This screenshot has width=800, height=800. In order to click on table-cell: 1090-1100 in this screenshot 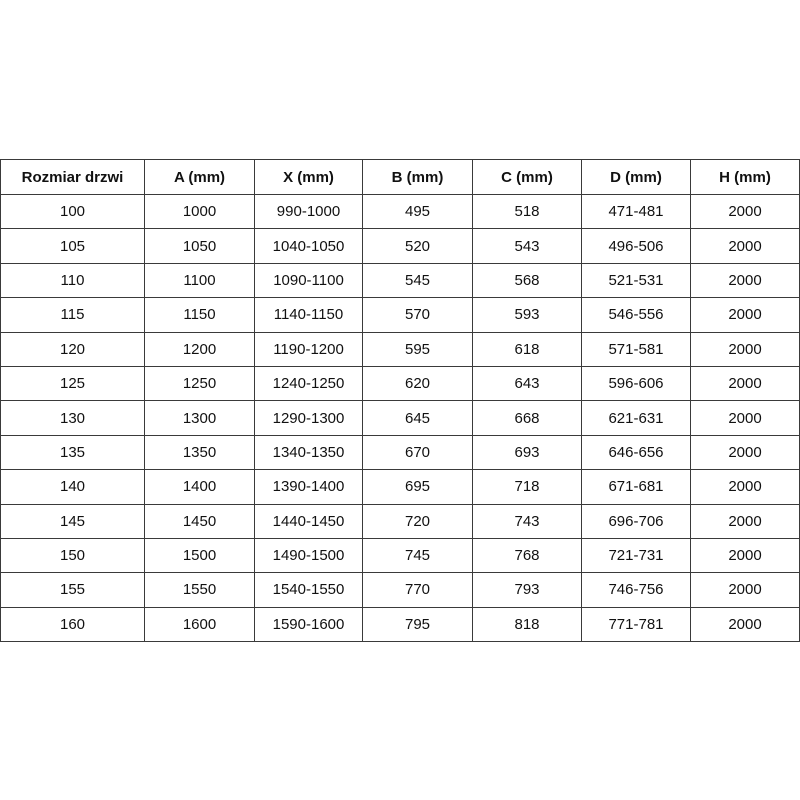, I will do `click(308, 280)`.